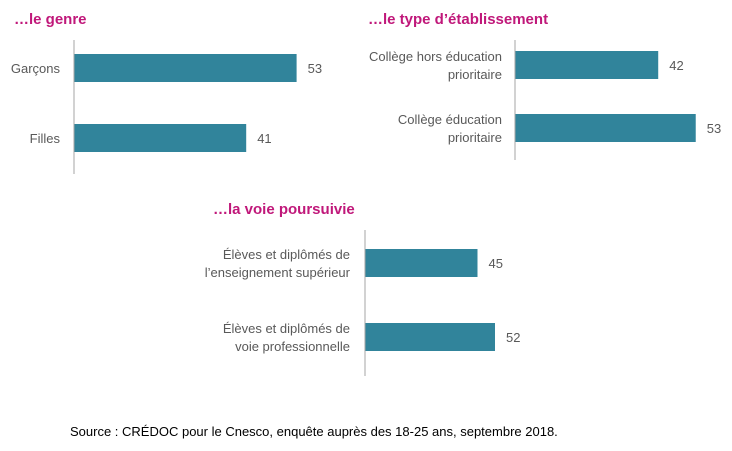  What do you see at coordinates (435, 65) in the screenshot?
I see `category-label: Collège hors éducation prioritaire` at bounding box center [435, 65].